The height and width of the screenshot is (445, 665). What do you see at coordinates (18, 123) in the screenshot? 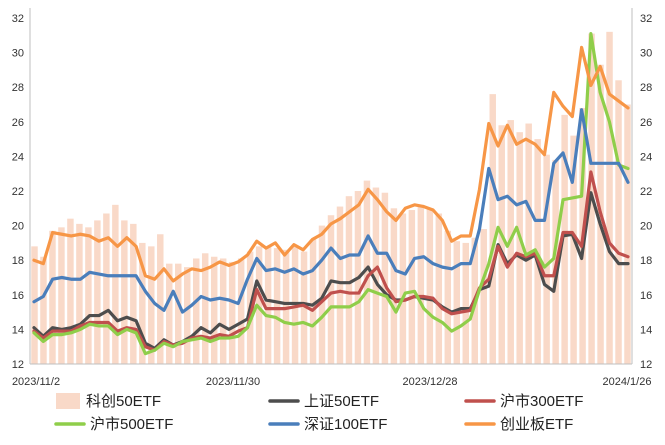
I see `y-tick-left-8: 26` at bounding box center [18, 123].